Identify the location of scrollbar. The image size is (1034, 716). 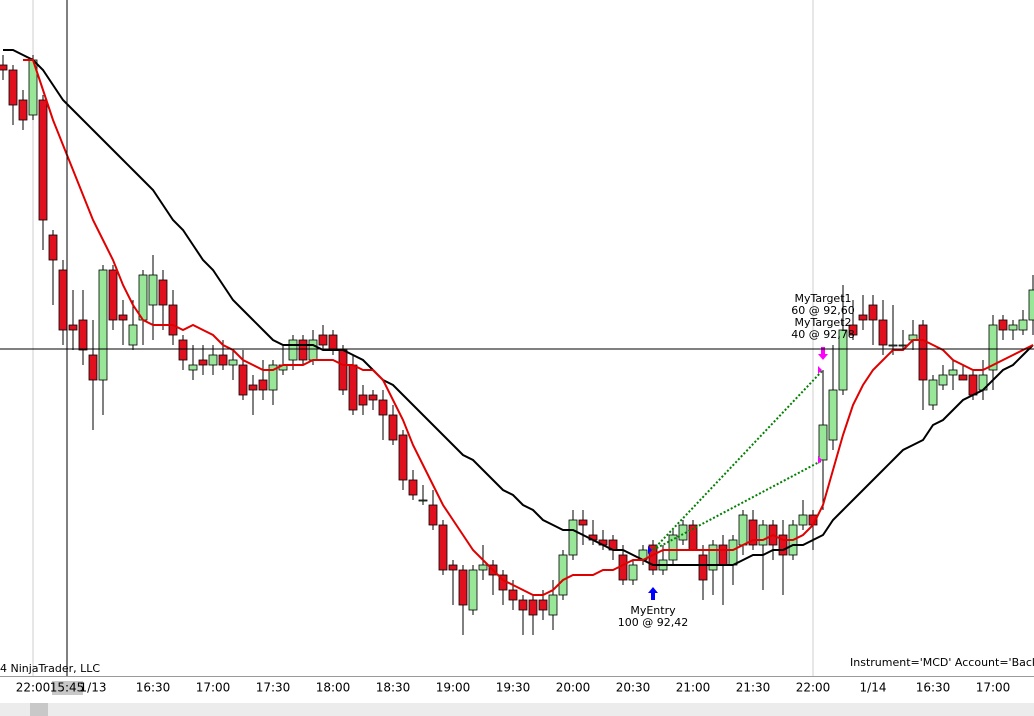
(517, 709).